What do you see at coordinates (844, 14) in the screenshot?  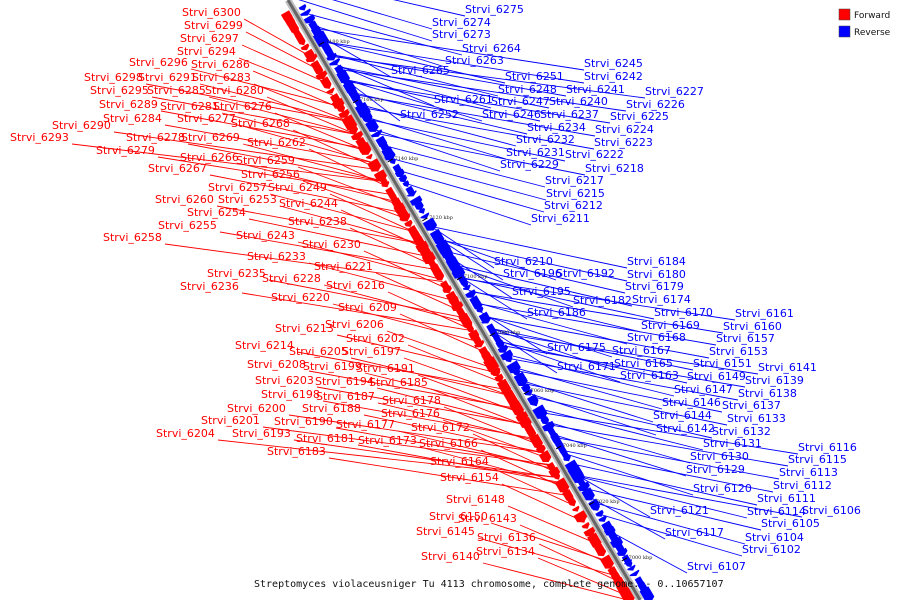 I see `legend-forward-swatch` at bounding box center [844, 14].